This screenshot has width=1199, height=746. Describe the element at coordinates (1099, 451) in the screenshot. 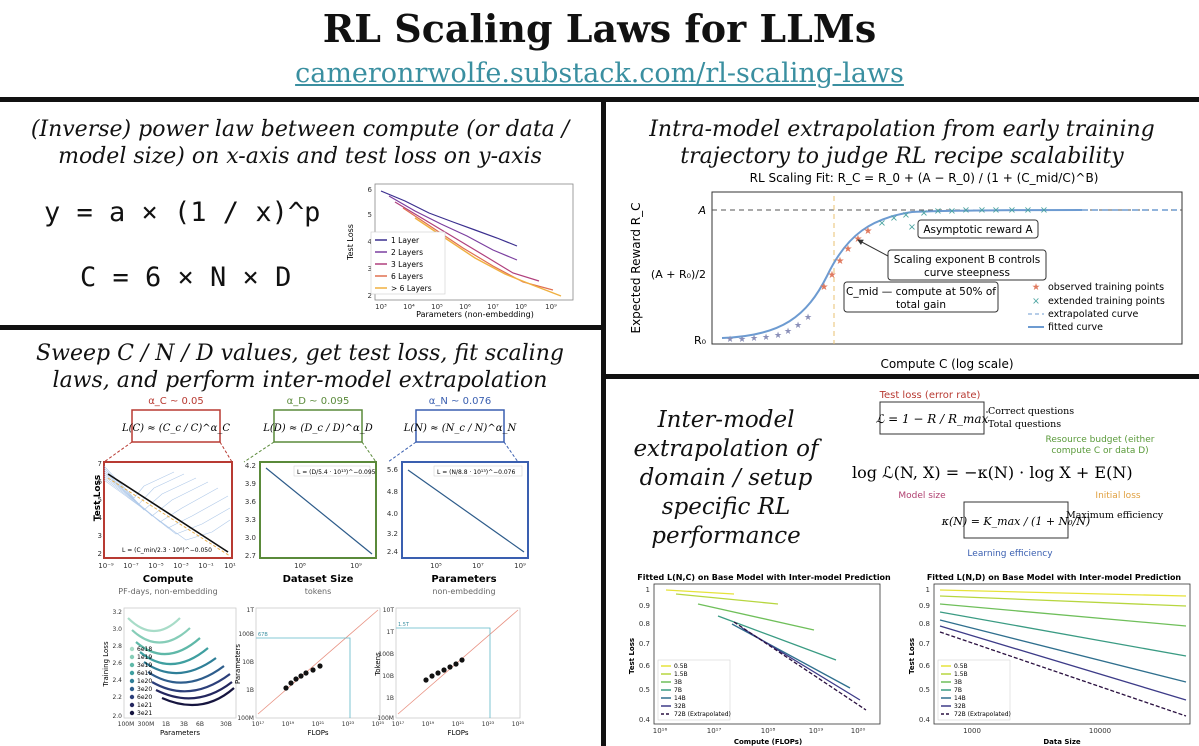

I see `budget-label-2: compute C or data D)` at that location.